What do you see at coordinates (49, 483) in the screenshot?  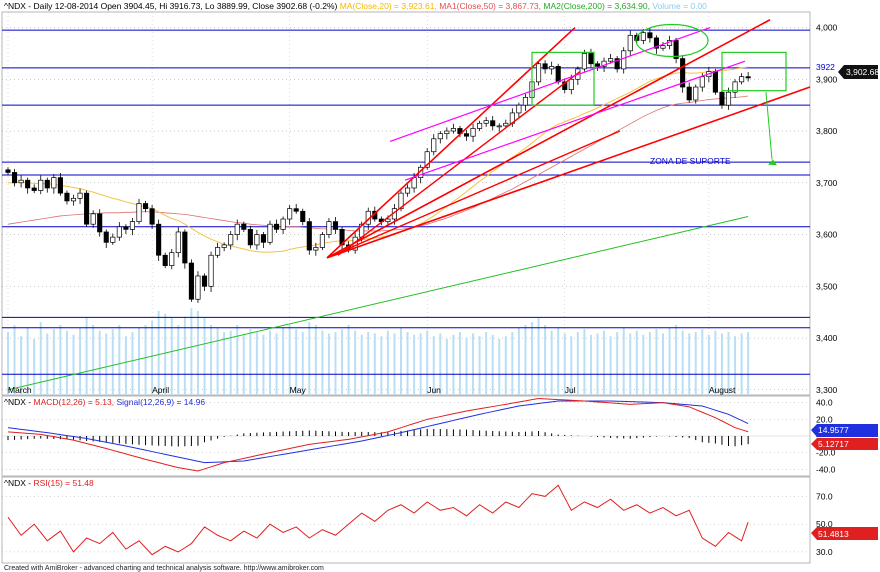 I see `rsi-header: ^NDX - RSI(15) = 51.48` at bounding box center [49, 483].